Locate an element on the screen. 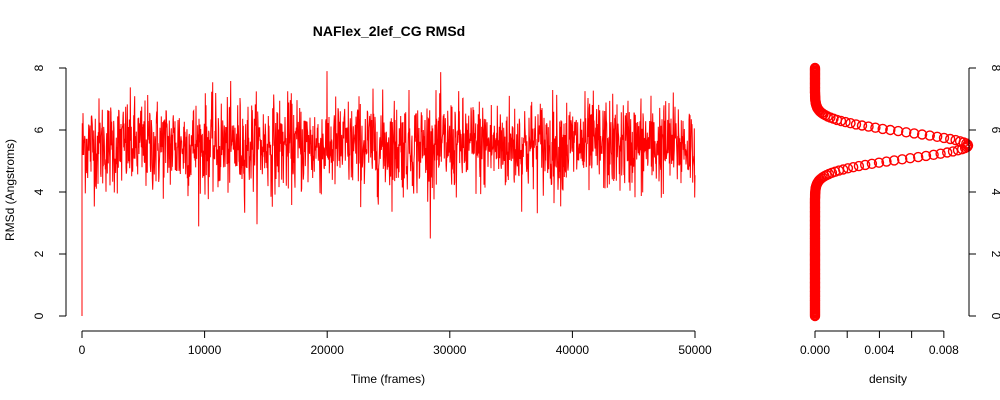 The image size is (1000, 400). density-x-tick-label: 0.000 is located at coordinates (815, 350).